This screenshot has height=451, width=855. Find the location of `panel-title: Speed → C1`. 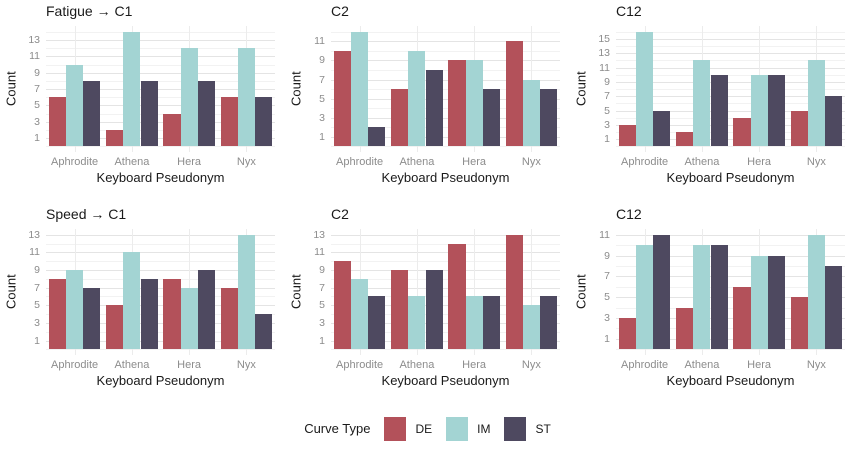

panel-title: Speed → C1 is located at coordinates (86, 214).